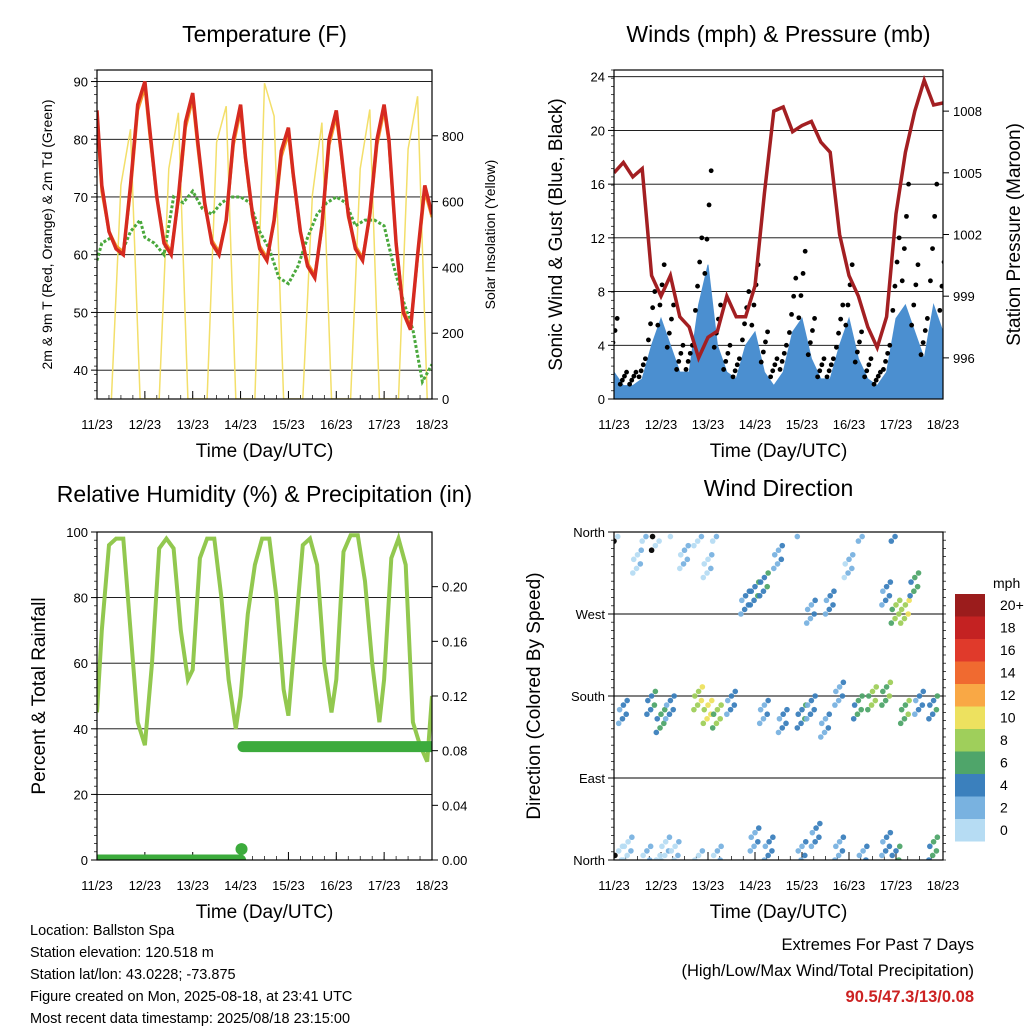 The width and height of the screenshot is (1024, 1030). What do you see at coordinates (777, 696) in the screenshot?
I see `data-layer` at bounding box center [777, 696].